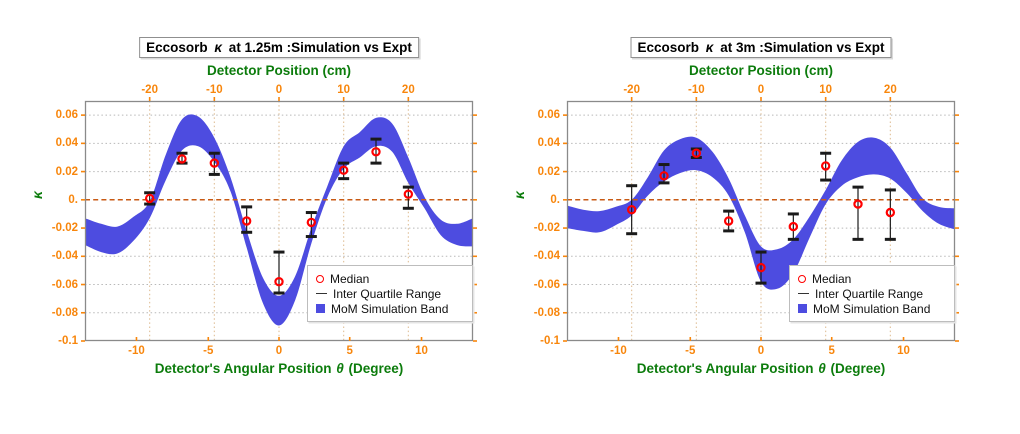 This screenshot has height=434, width=1020. Describe the element at coordinates (318, 47) in the screenshot. I see `title-text-post: at 1.25m :Simulation vs Expt` at that location.